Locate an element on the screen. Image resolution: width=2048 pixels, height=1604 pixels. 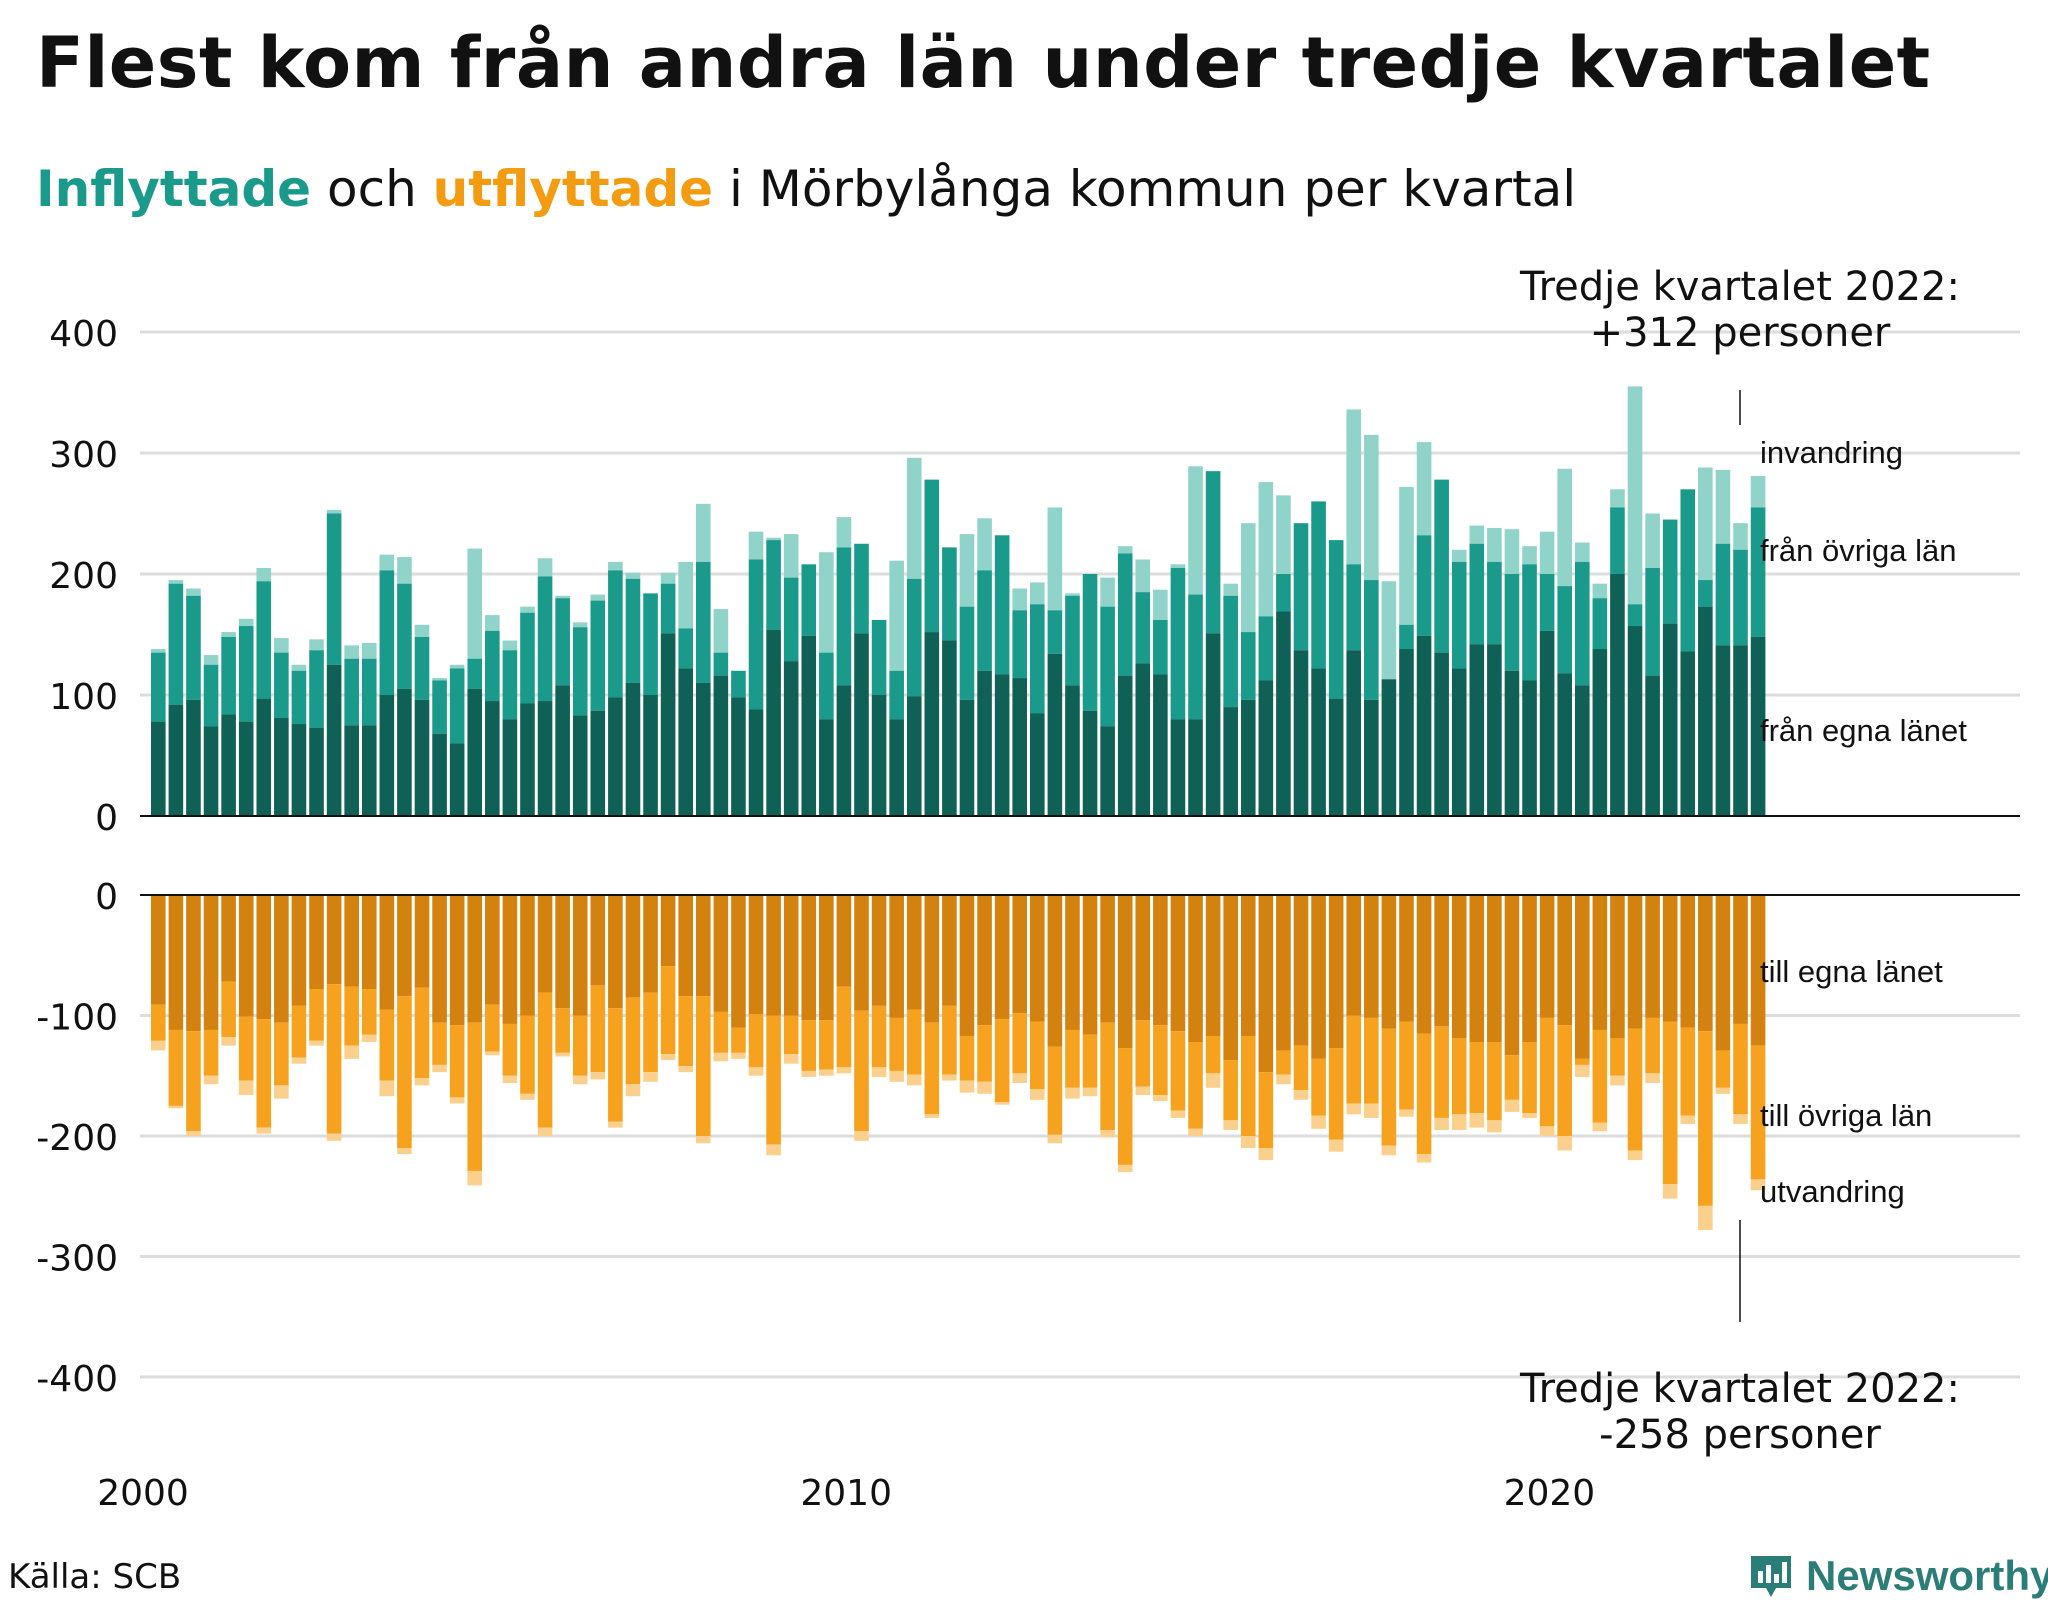
y-tick-label-bottom: -200 is located at coordinates (77, 1138).